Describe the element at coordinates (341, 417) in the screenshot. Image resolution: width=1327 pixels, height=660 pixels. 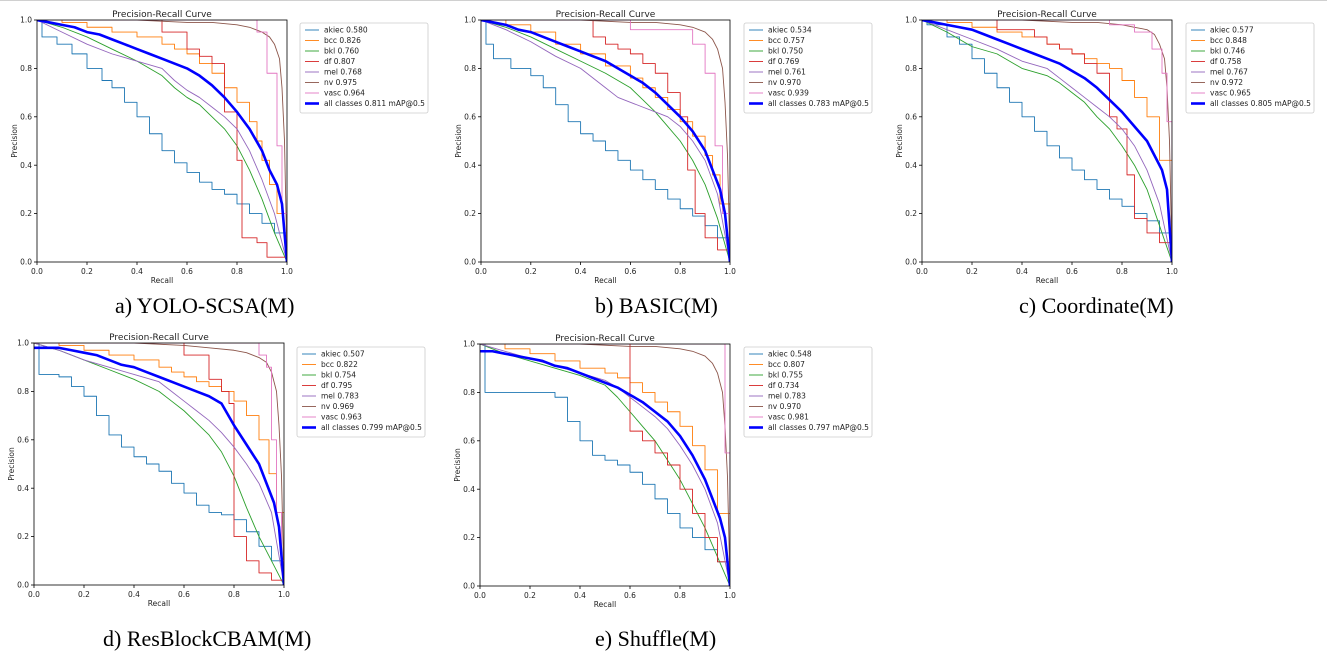
I see `legend-label-6: vasc 0.963` at that location.